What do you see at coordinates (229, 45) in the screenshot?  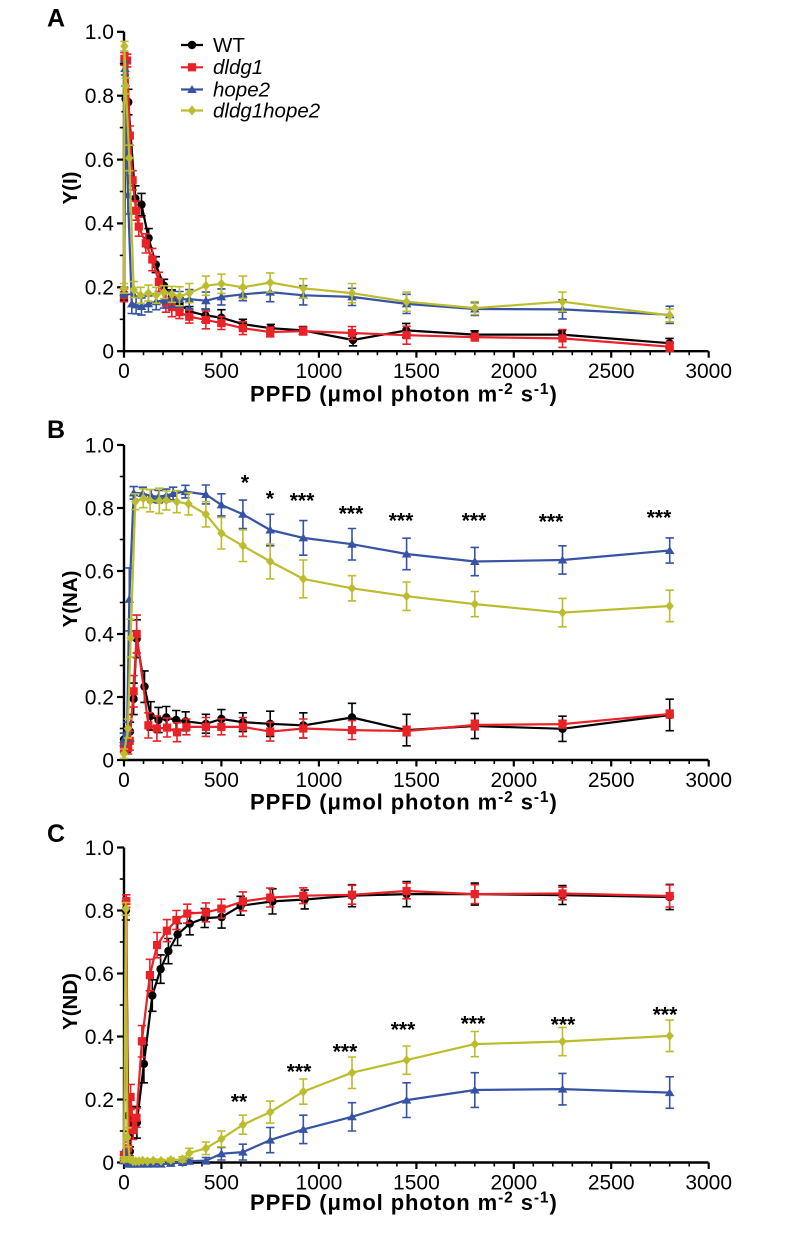 I see `svg-text: WT` at bounding box center [229, 45].